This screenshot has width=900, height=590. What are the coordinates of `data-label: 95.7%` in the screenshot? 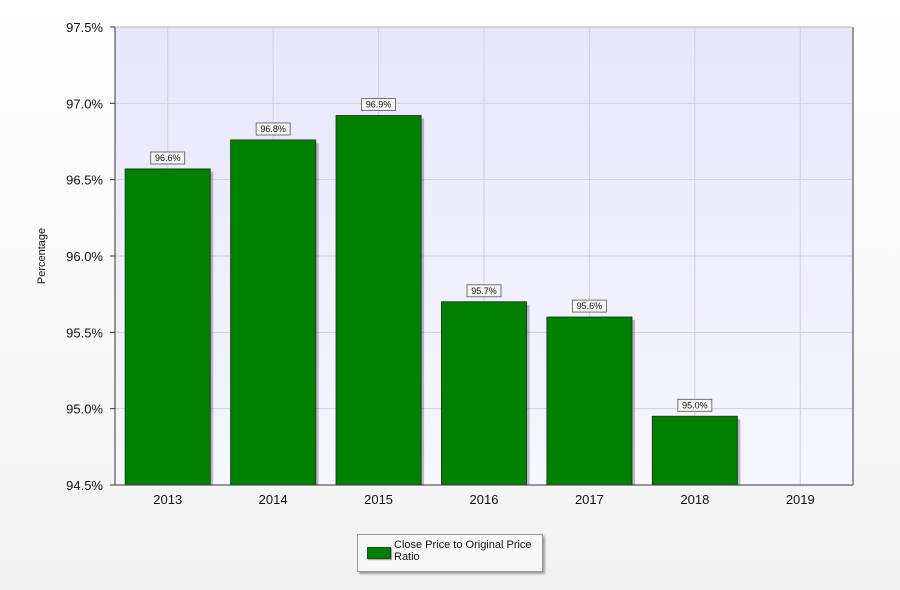 It's located at (484, 291).